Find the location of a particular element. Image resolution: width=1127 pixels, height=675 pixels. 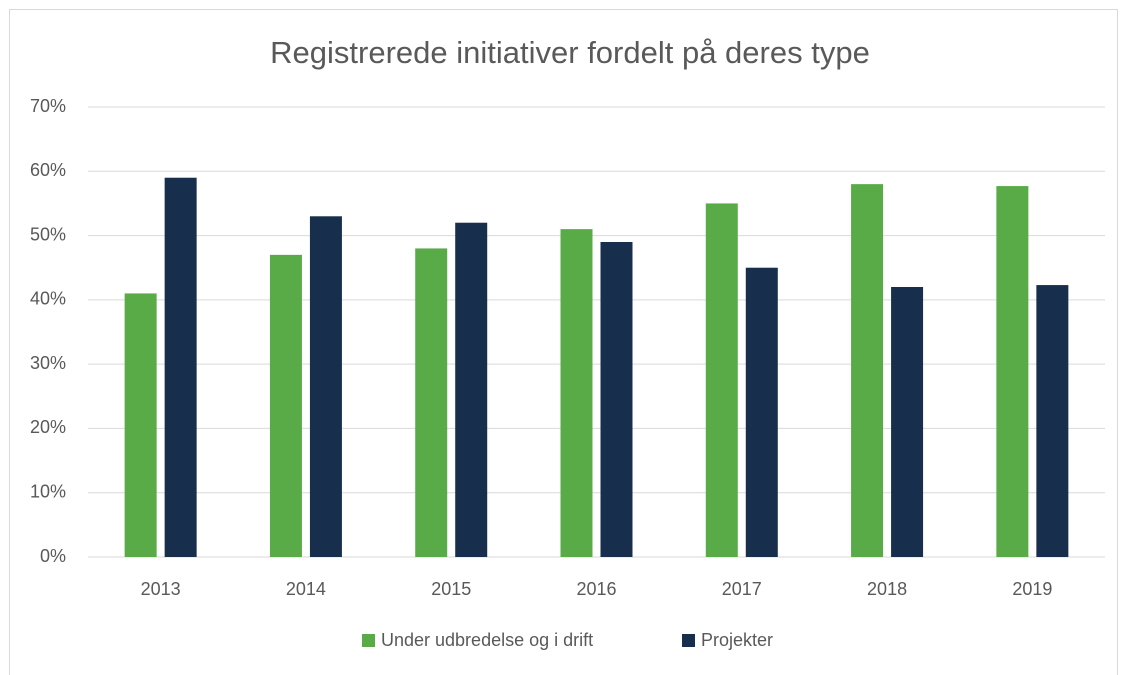

x-tick-label: 2014 is located at coordinates (306, 589).